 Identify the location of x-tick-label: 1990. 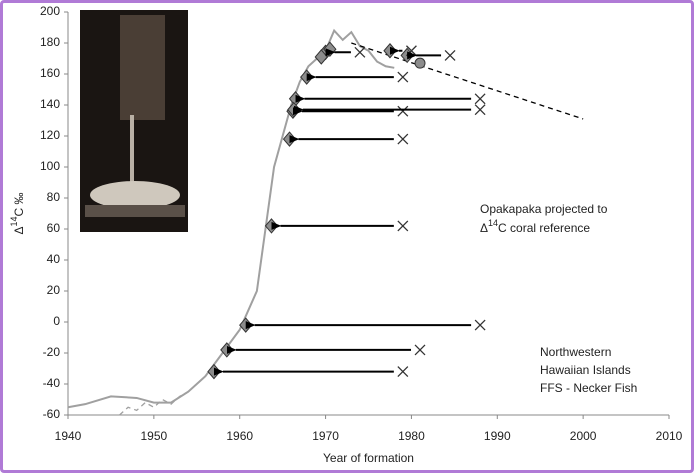
(497, 436).